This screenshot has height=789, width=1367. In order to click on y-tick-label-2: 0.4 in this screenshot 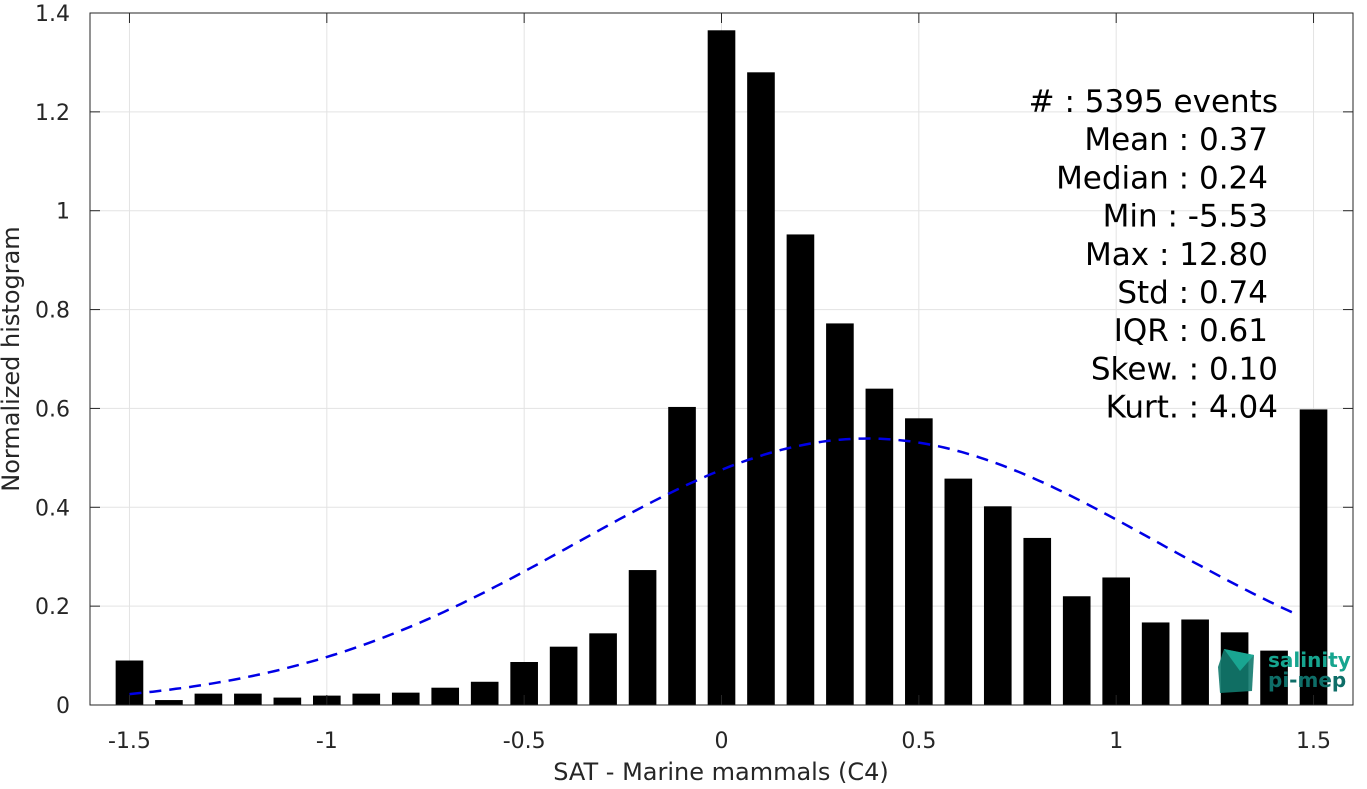, I will do `click(52, 508)`.